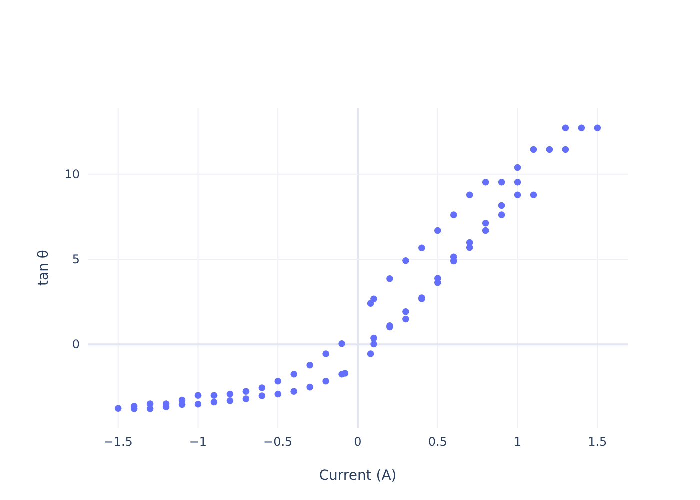 The image size is (700, 500). Describe the element at coordinates (72, 174) in the screenshot. I see `y-tick-label: 10` at that location.